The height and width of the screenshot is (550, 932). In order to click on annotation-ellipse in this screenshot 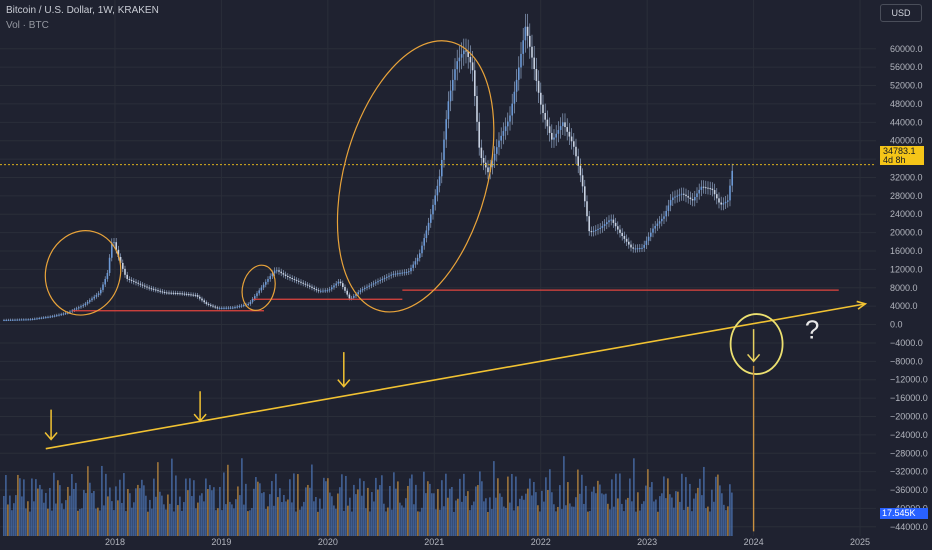, I will do `click(415, 176)`.